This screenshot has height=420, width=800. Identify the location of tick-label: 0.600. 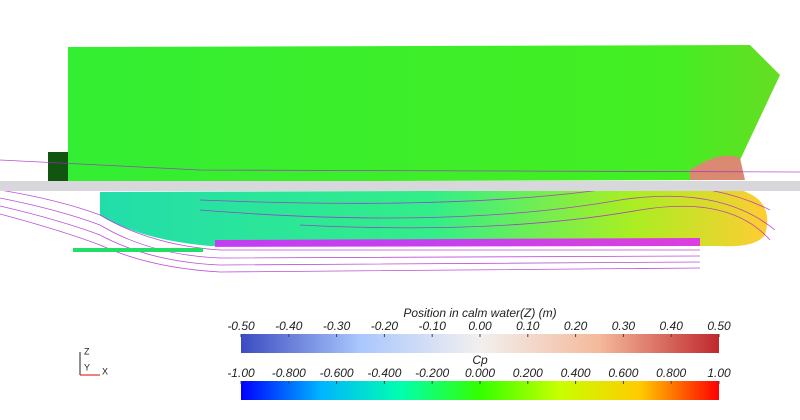
(623, 373).